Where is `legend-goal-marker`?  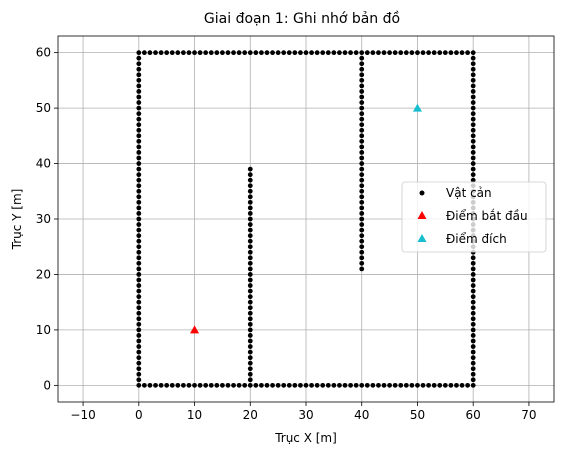 legend-goal-marker is located at coordinates (422, 238).